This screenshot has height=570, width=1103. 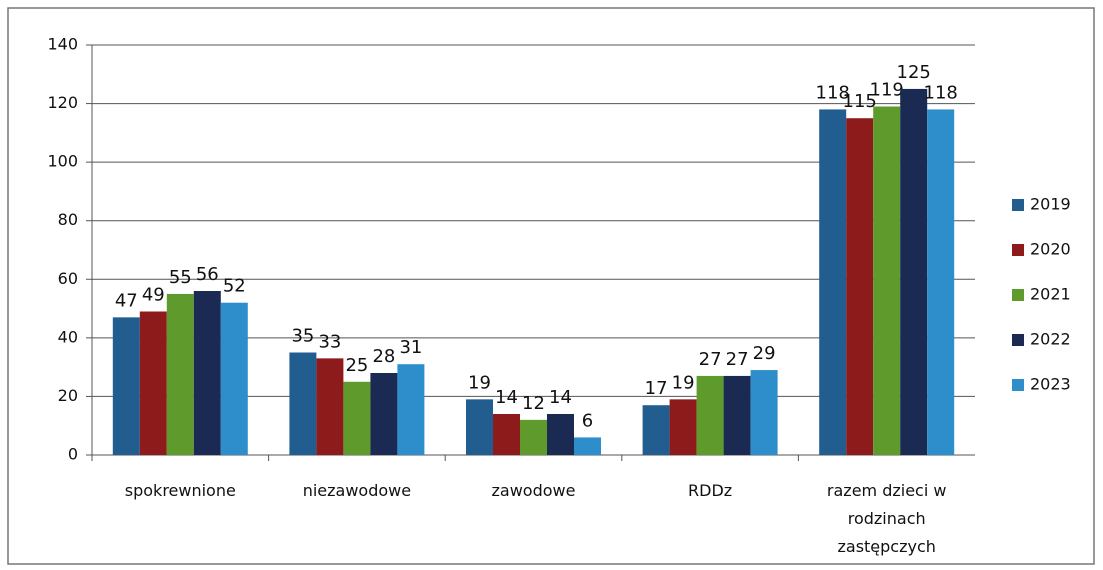 What do you see at coordinates (126, 300) in the screenshot?
I see `value-label: 47` at bounding box center [126, 300].